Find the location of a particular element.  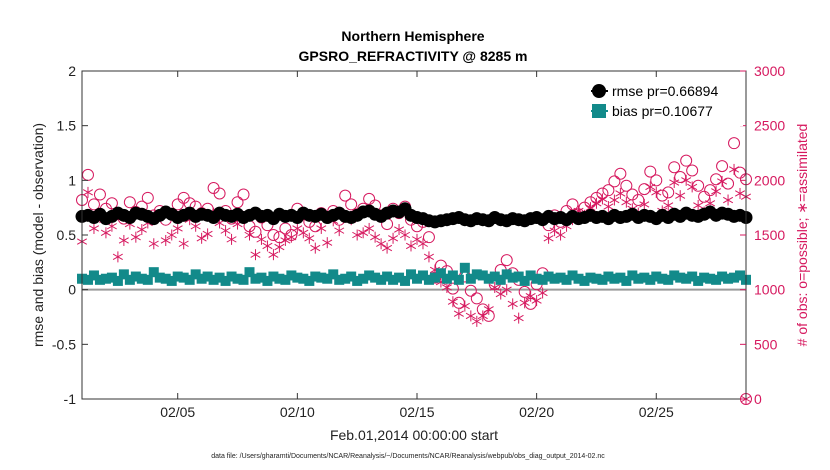

right-tick-label: 500 is located at coordinates (766, 344).